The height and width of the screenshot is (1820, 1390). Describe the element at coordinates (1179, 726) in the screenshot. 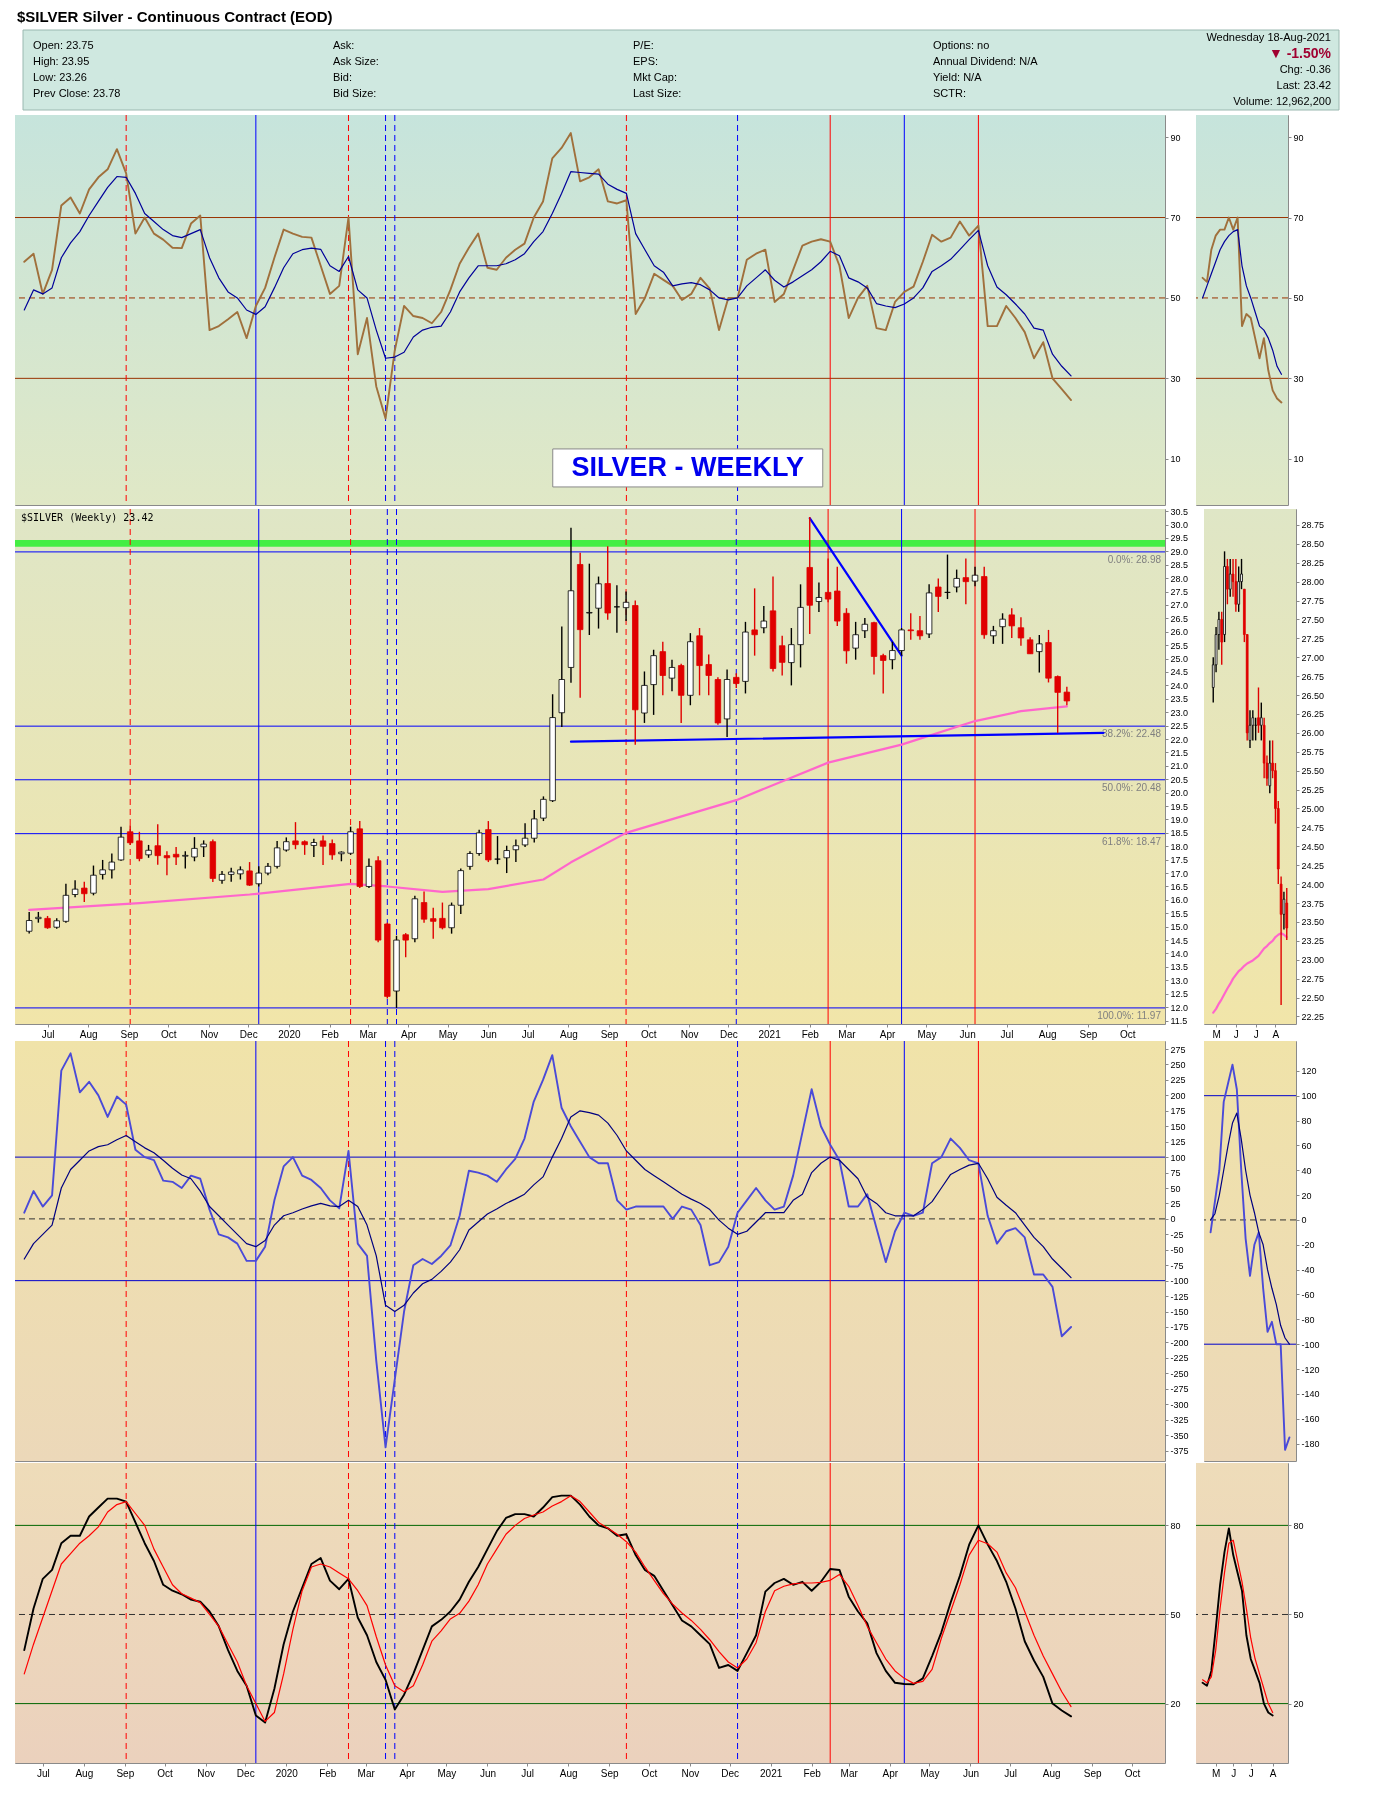

I see `y-tick-label: 22.5` at that location.